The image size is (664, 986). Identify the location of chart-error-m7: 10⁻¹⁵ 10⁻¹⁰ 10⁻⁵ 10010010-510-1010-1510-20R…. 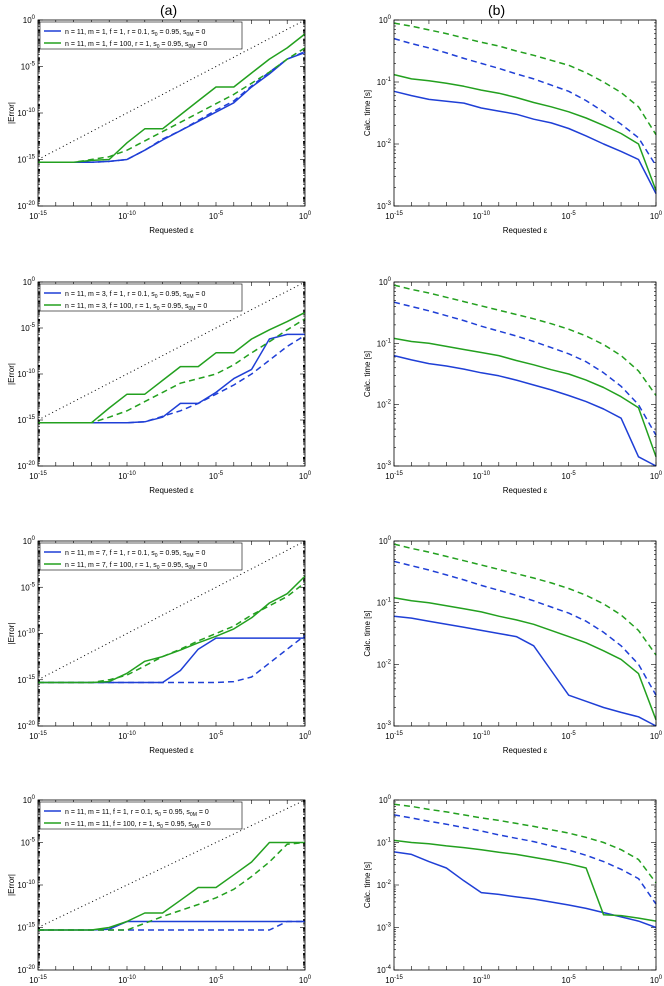
(159, 645).